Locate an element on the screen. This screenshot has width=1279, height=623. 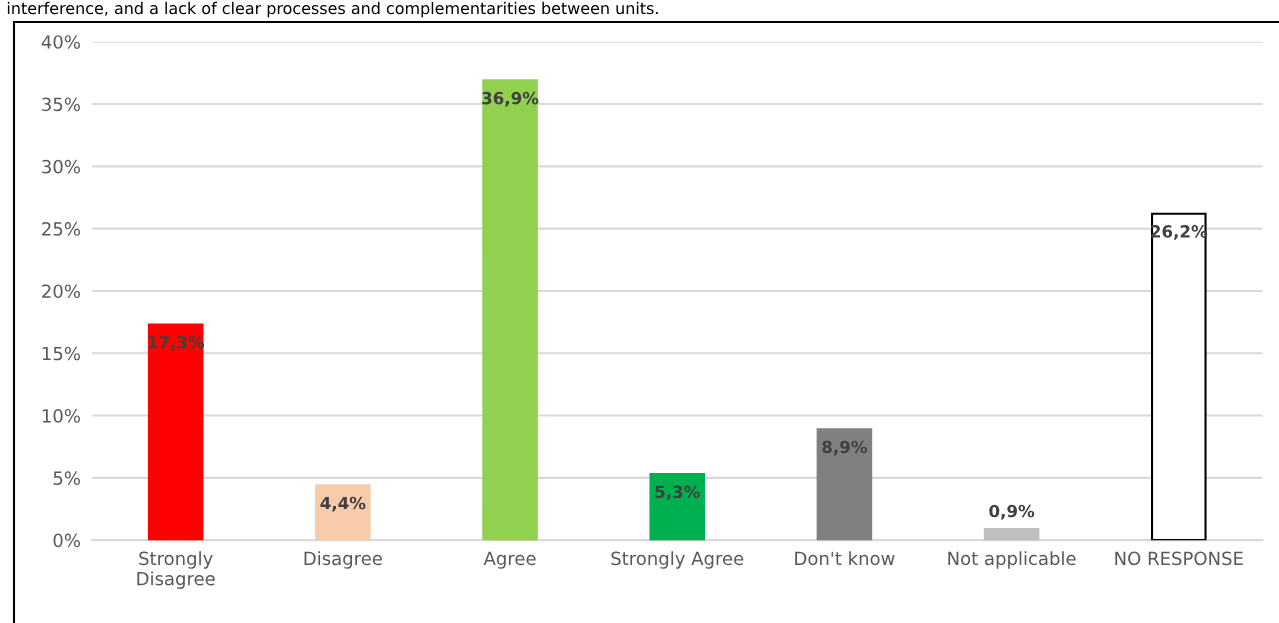
x-tick-label: Agree is located at coordinates (509, 560).